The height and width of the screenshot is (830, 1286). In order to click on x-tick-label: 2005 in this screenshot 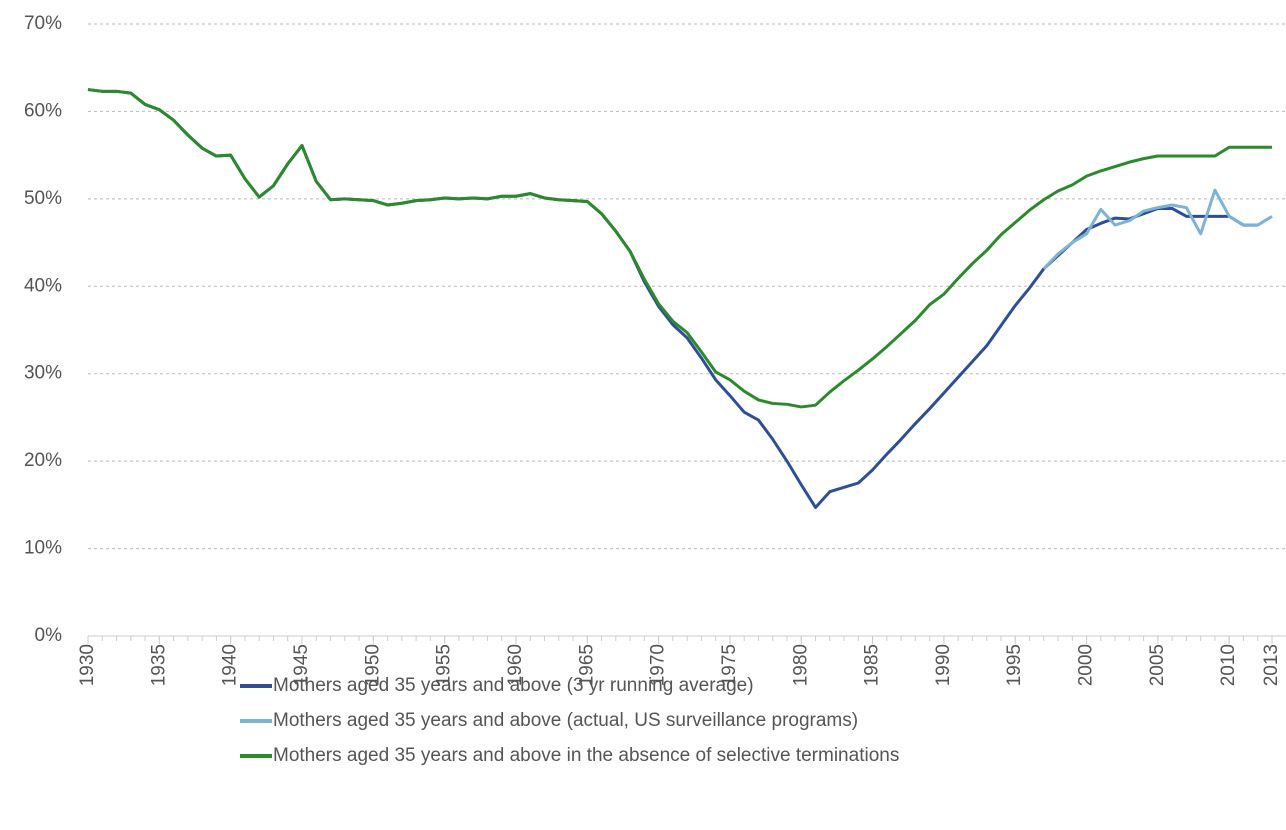, I will do `click(1157, 665)`.